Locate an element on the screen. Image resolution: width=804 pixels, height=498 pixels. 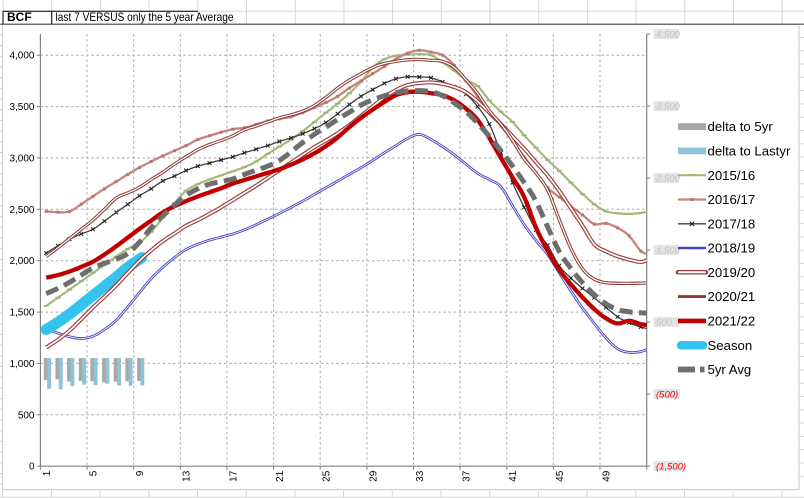
svg-text: 4,500 is located at coordinates (668, 35).